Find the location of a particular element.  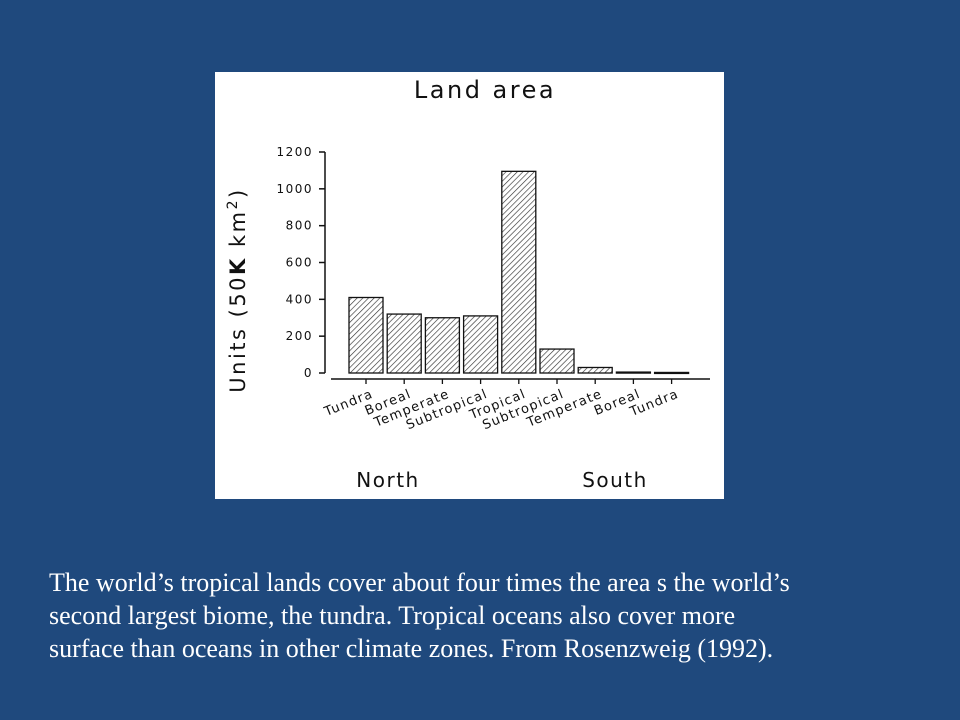

group-labels: North South is located at coordinates (502, 480).